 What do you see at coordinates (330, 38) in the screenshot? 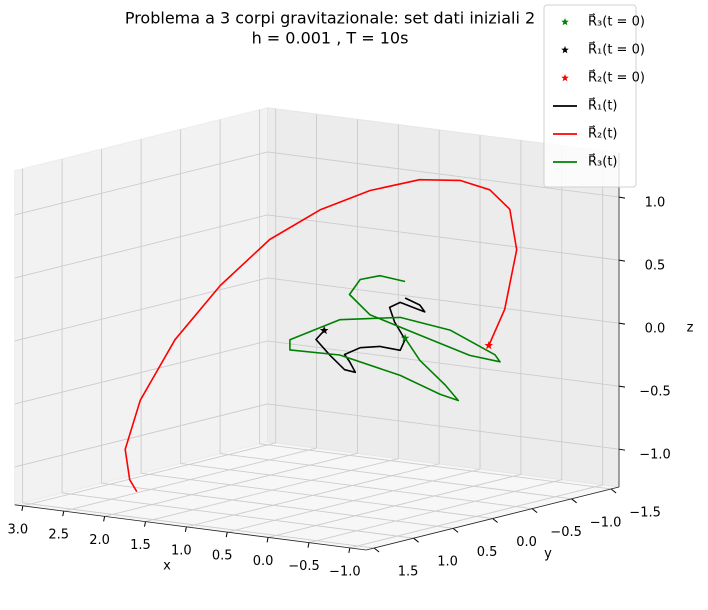
I see `chart-subtitle: h = 0.001 , T = 10s` at bounding box center [330, 38].